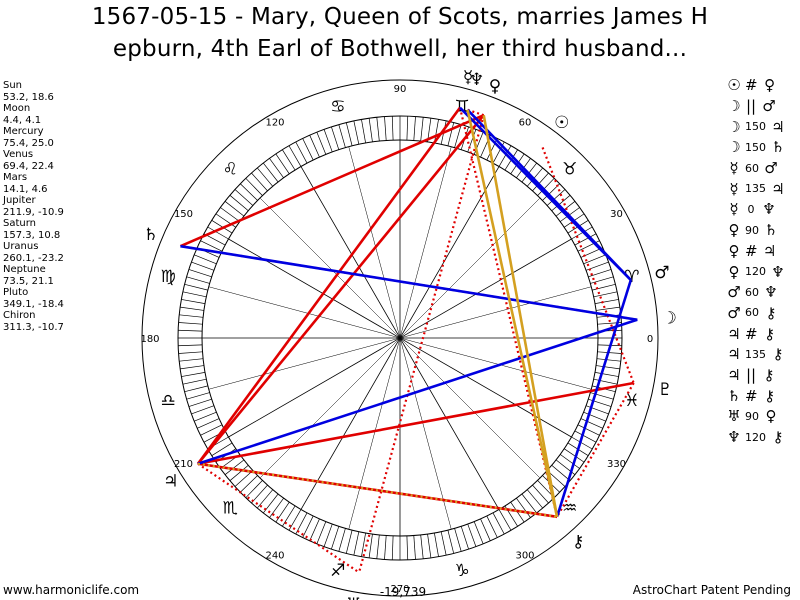 The image size is (800, 600). Describe the element at coordinates (16, 292) in the screenshot. I see `planet-name-pluto: Pluto` at that location.